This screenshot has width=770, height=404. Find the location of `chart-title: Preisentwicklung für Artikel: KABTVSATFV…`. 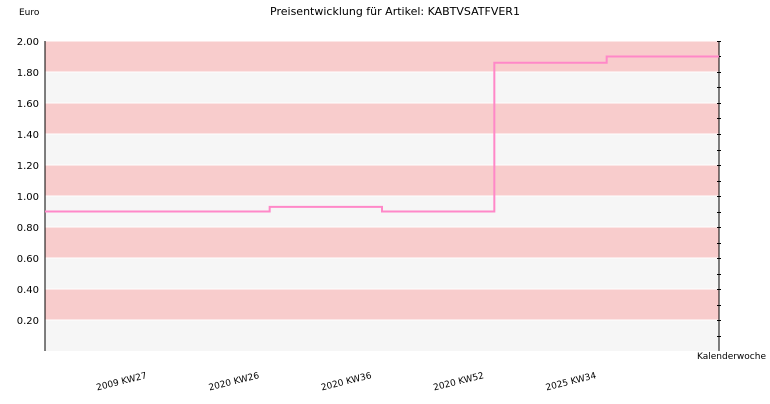

chart-title: Preisentwicklung für Artikel: KABTVSATFV… is located at coordinates (395, 11).